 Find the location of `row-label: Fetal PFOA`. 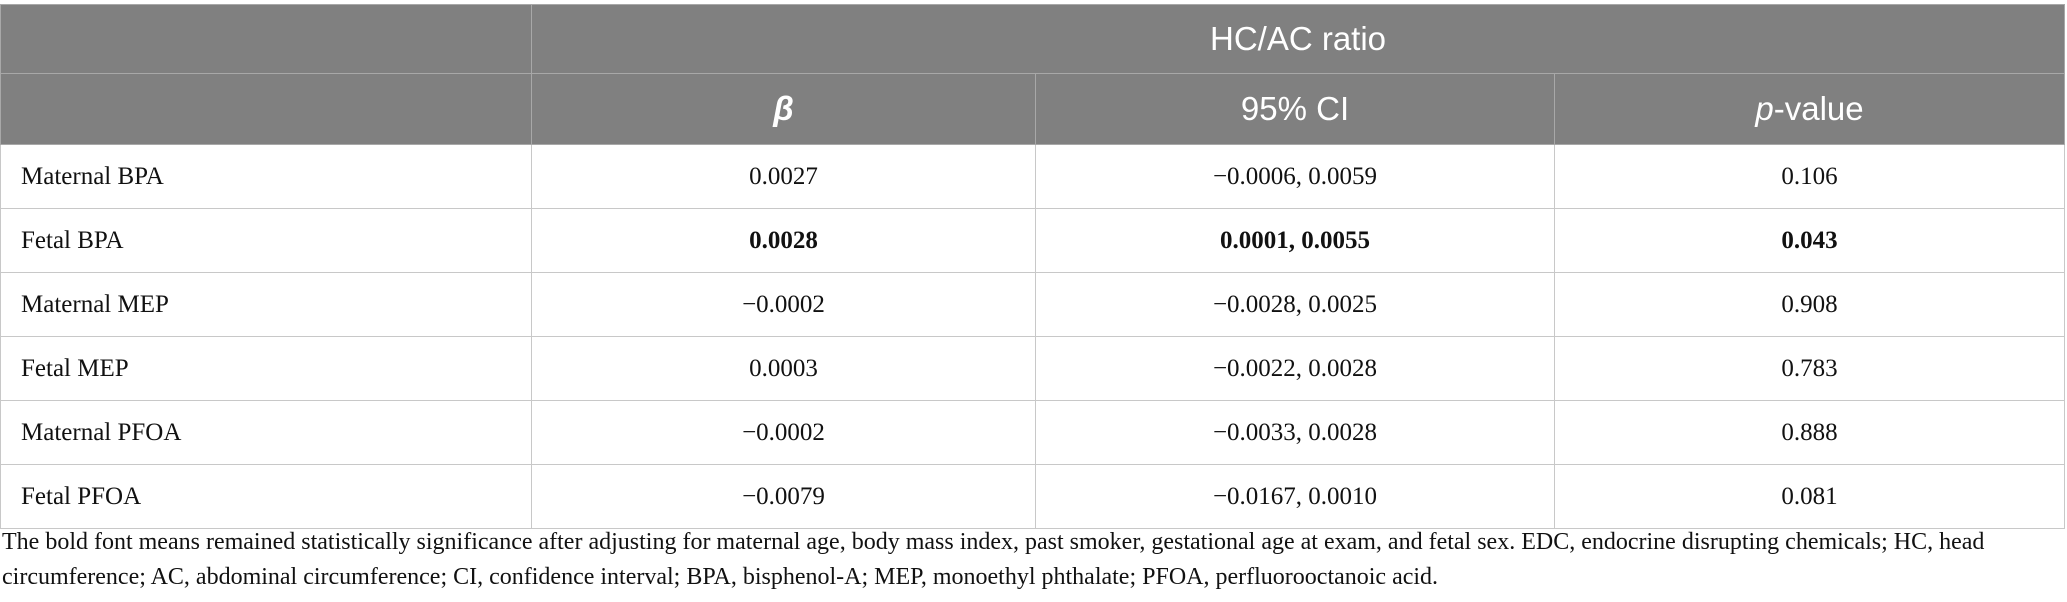

row-label: Fetal PFOA is located at coordinates (266, 496).